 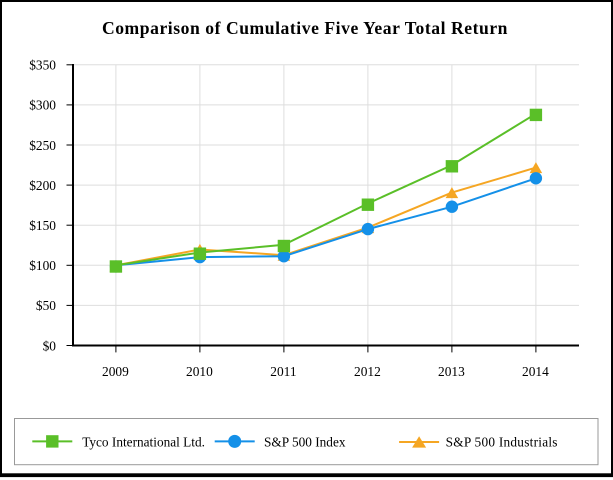 What do you see at coordinates (42, 105) in the screenshot?
I see `svg-text: $300` at bounding box center [42, 105].